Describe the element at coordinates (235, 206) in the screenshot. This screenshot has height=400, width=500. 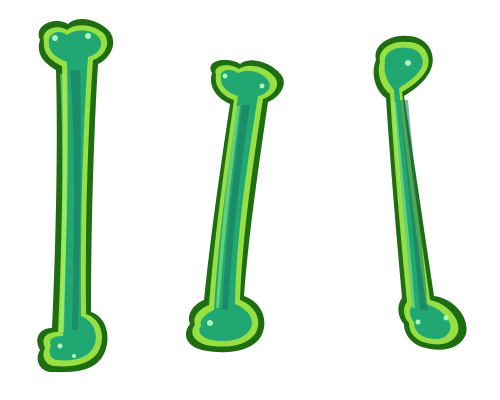
I see `middle-bone` at that location.